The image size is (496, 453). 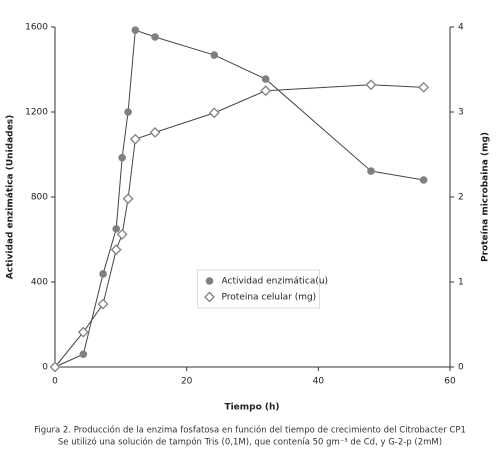 What do you see at coordinates (187, 382) in the screenshot?
I see `x-tick-label: 20` at bounding box center [187, 382].